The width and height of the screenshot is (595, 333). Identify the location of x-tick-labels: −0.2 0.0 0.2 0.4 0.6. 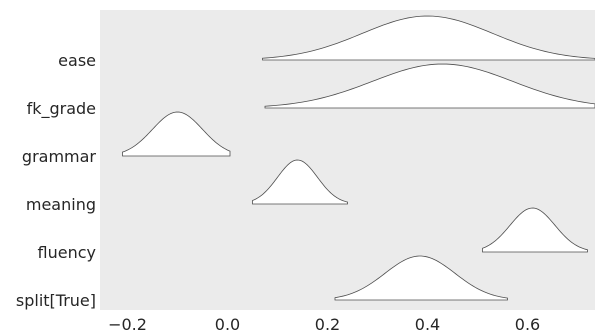
(324, 324).